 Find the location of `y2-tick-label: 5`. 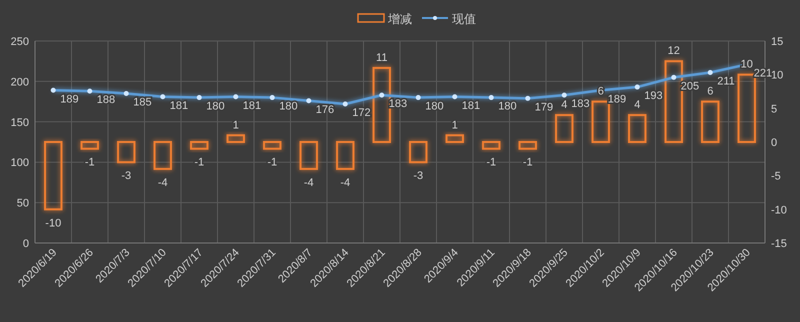

y2-tick-label: 5 is located at coordinates (774, 109).